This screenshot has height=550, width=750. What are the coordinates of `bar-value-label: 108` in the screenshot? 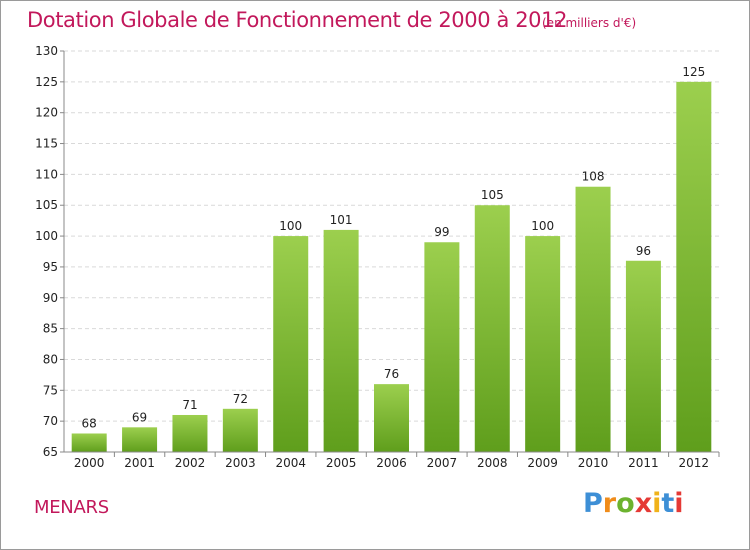 It's located at (593, 177).